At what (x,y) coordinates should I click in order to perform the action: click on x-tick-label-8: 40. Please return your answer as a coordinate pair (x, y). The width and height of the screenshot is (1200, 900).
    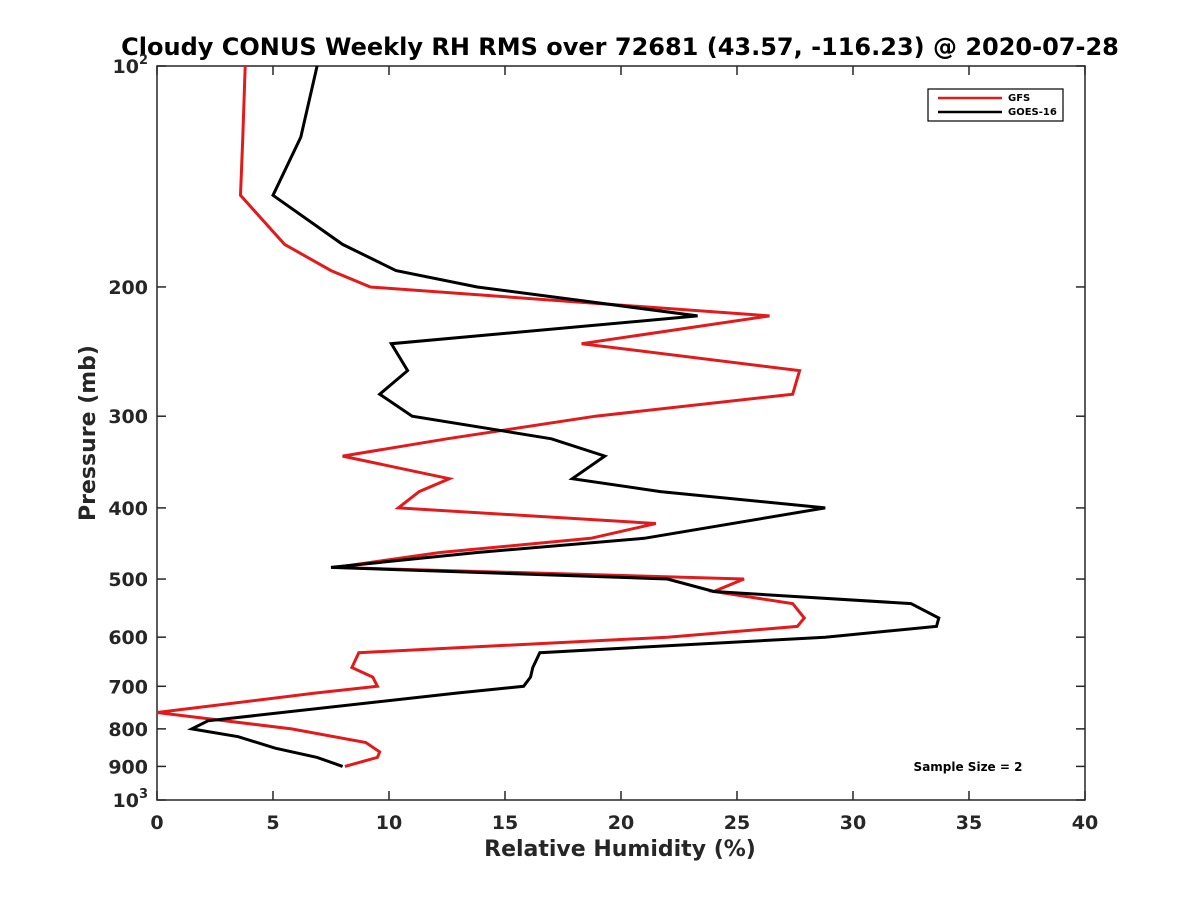
    Looking at the image, I should click on (1085, 823).